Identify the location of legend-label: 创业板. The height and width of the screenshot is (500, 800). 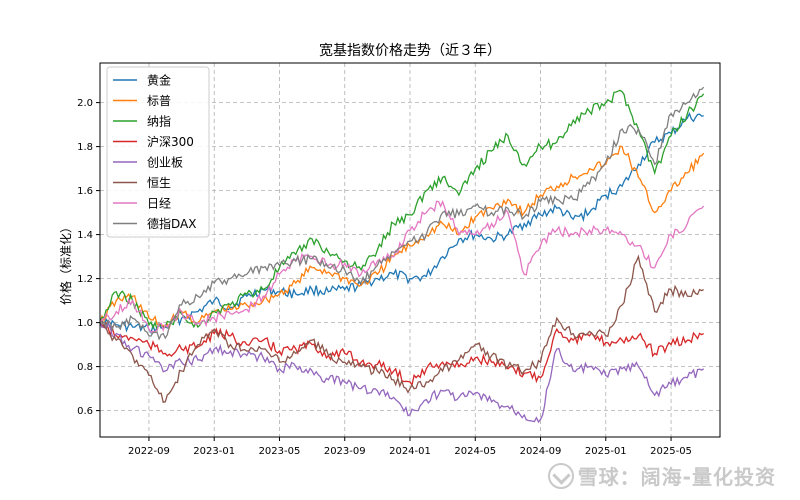
(165, 163).